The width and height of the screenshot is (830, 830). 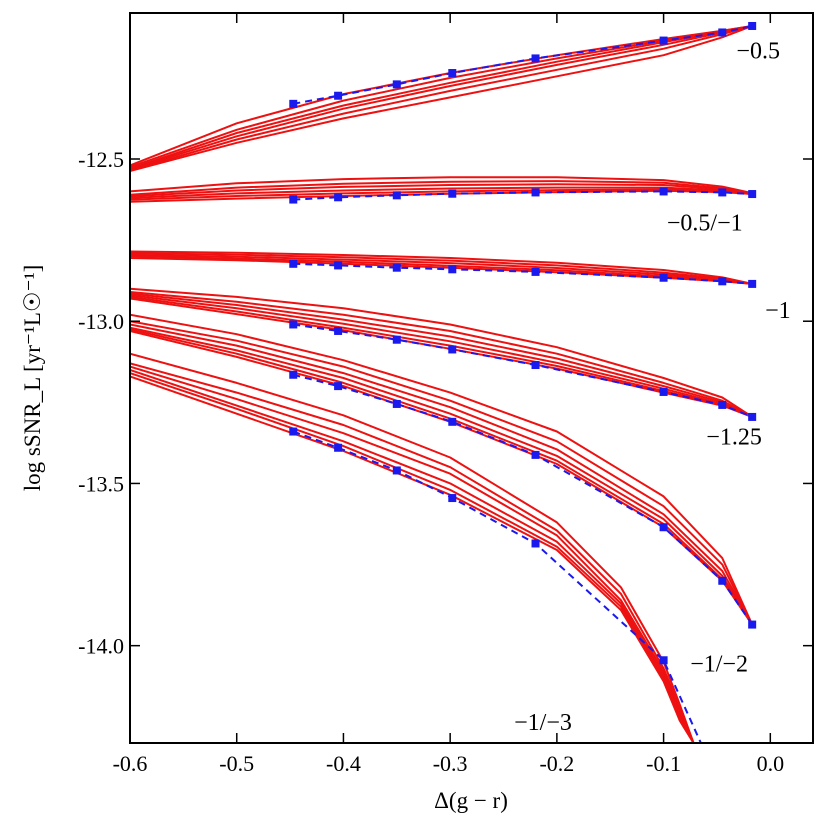 What do you see at coordinates (705, 223) in the screenshot?
I see `series-label: −0.5/−1` at bounding box center [705, 223].